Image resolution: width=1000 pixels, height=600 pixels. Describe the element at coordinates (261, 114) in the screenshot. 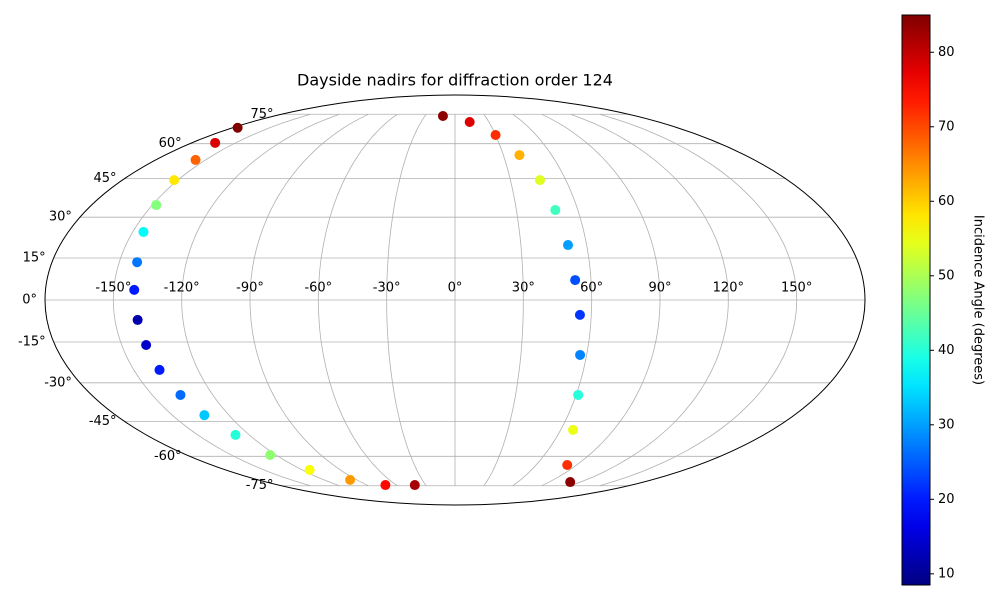

I see `y-tick-label: 75°` at that location.